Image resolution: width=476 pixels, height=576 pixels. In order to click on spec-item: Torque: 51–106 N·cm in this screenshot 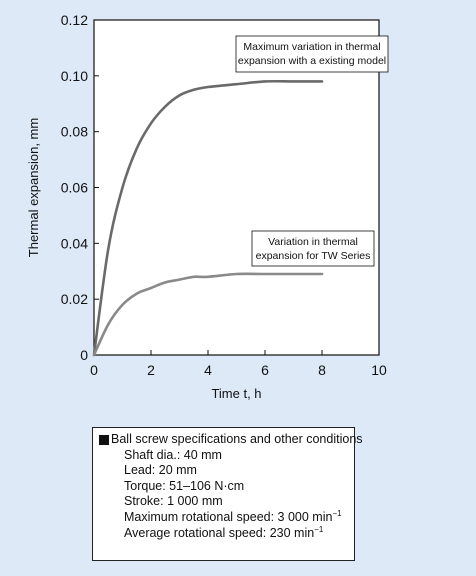, I will do `click(184, 485)`.